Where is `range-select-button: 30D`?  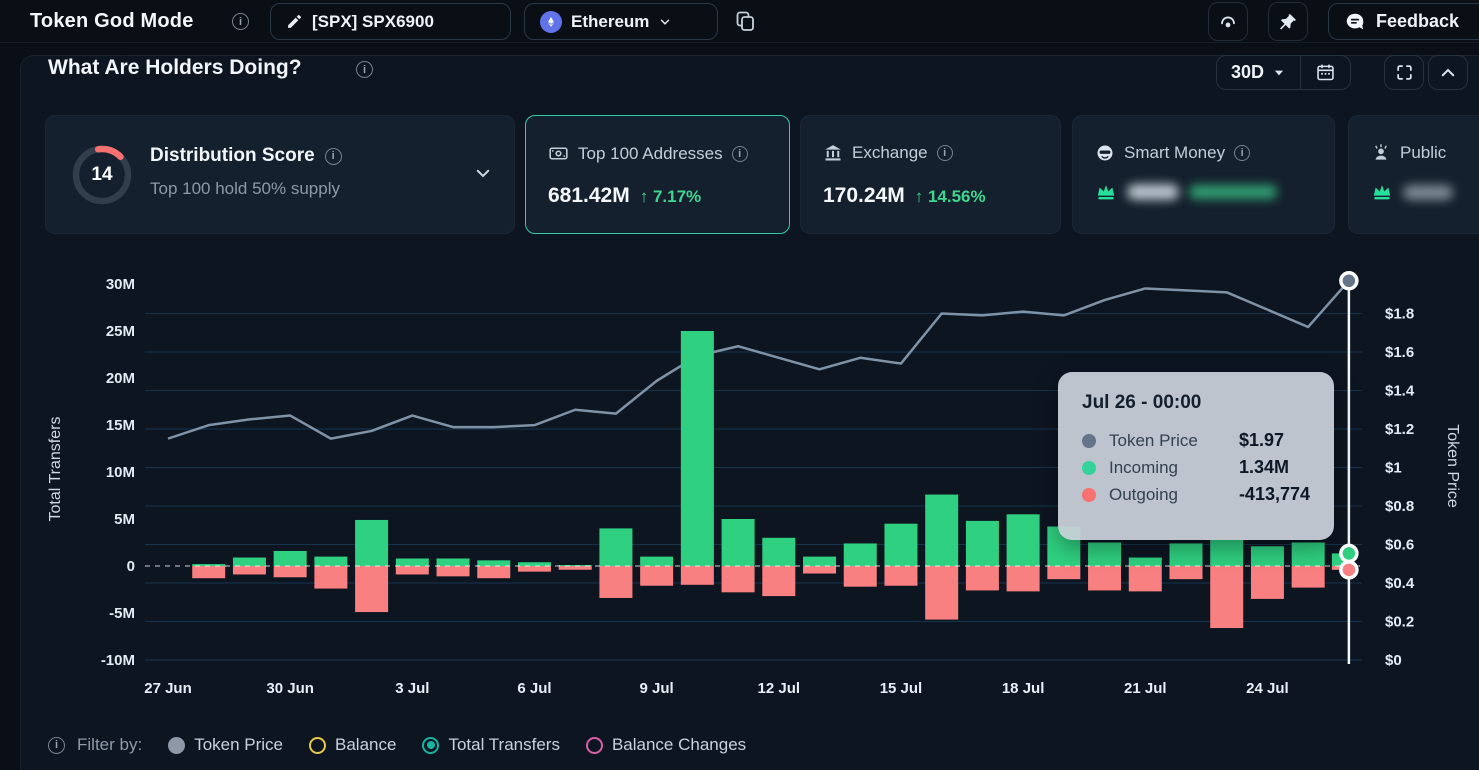 range-select-button: 30D is located at coordinates (1258, 72).